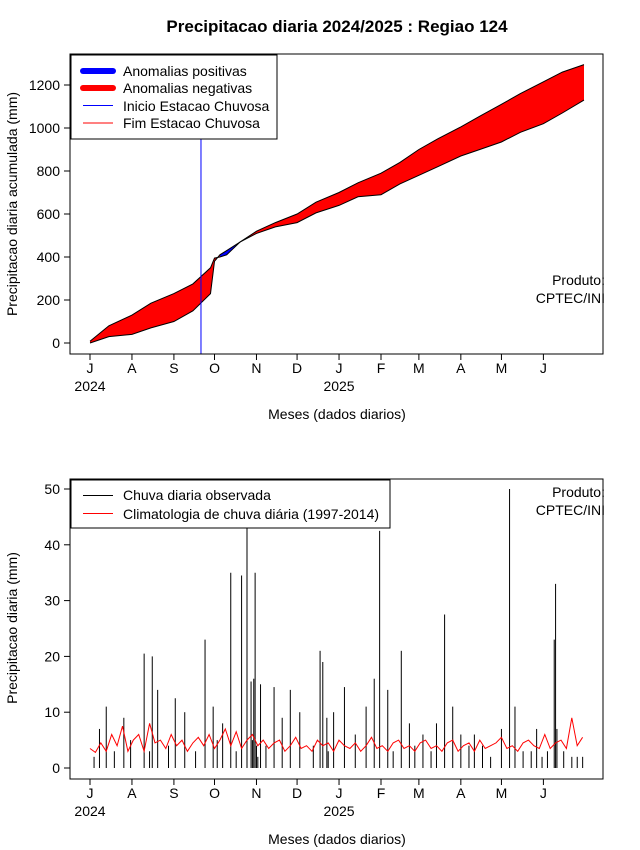 The image size is (640, 850). I want to click on y-tick-label: 200, so click(49, 300).